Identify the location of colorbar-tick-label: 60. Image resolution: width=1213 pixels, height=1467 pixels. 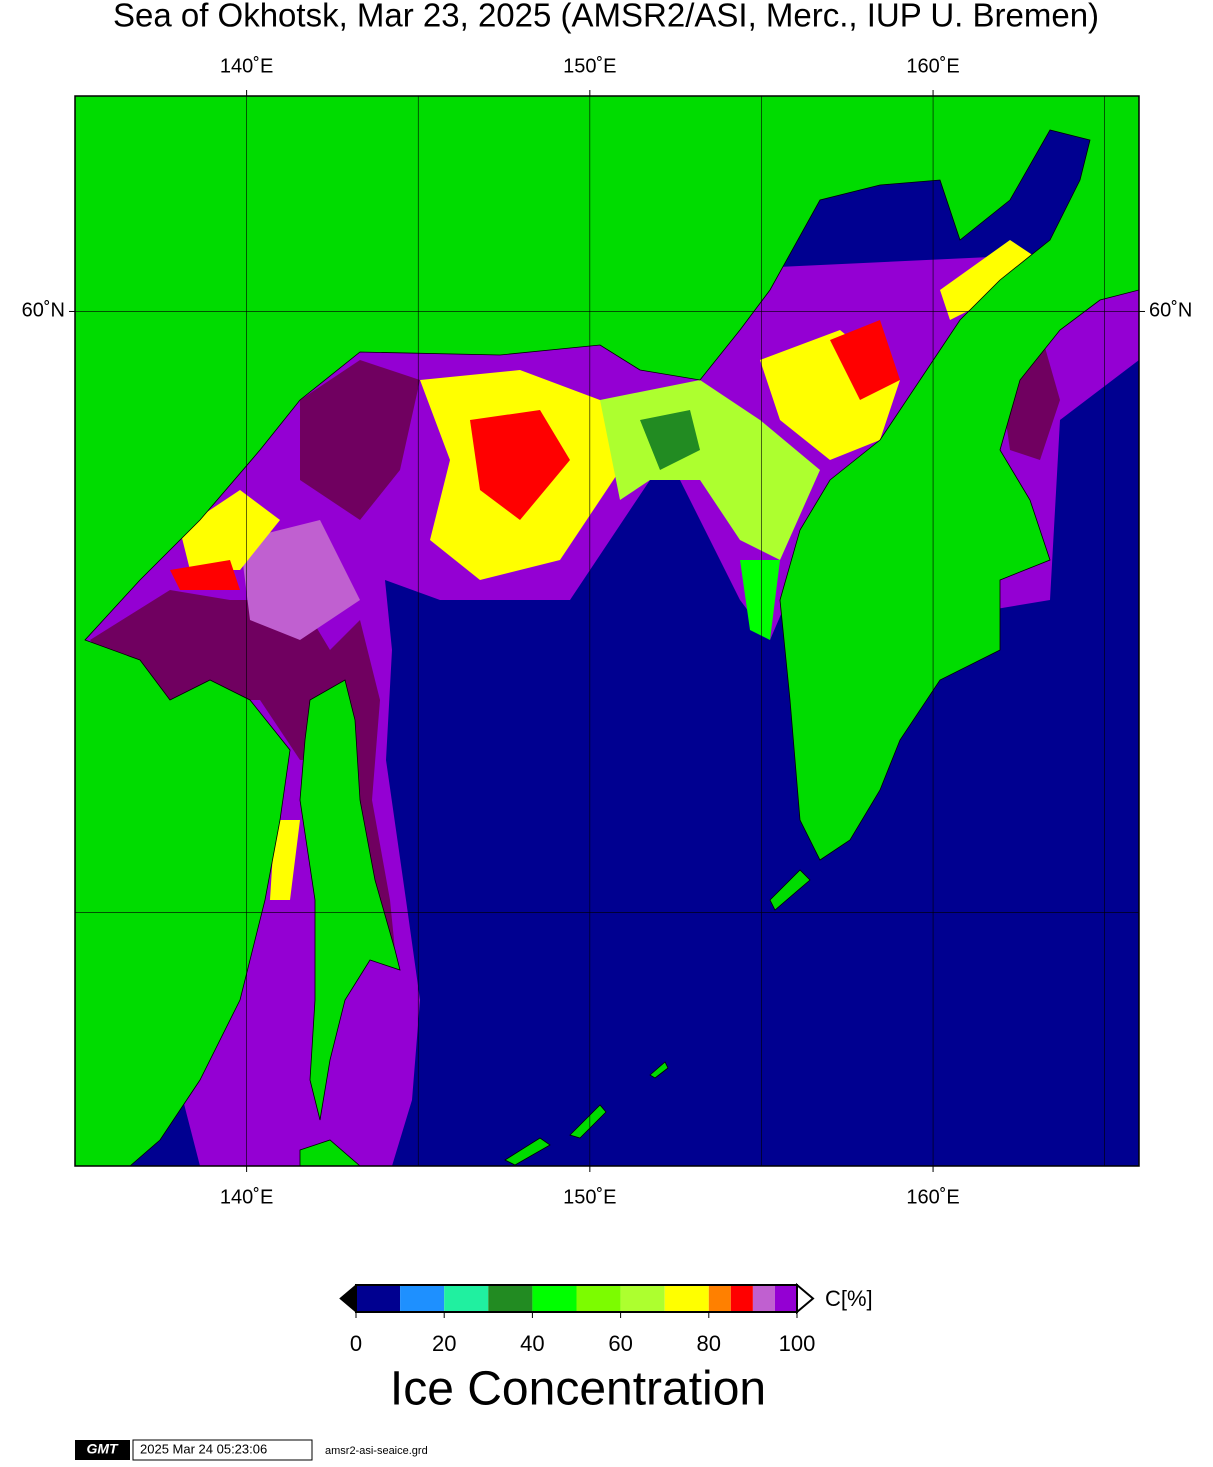
(620, 1343).